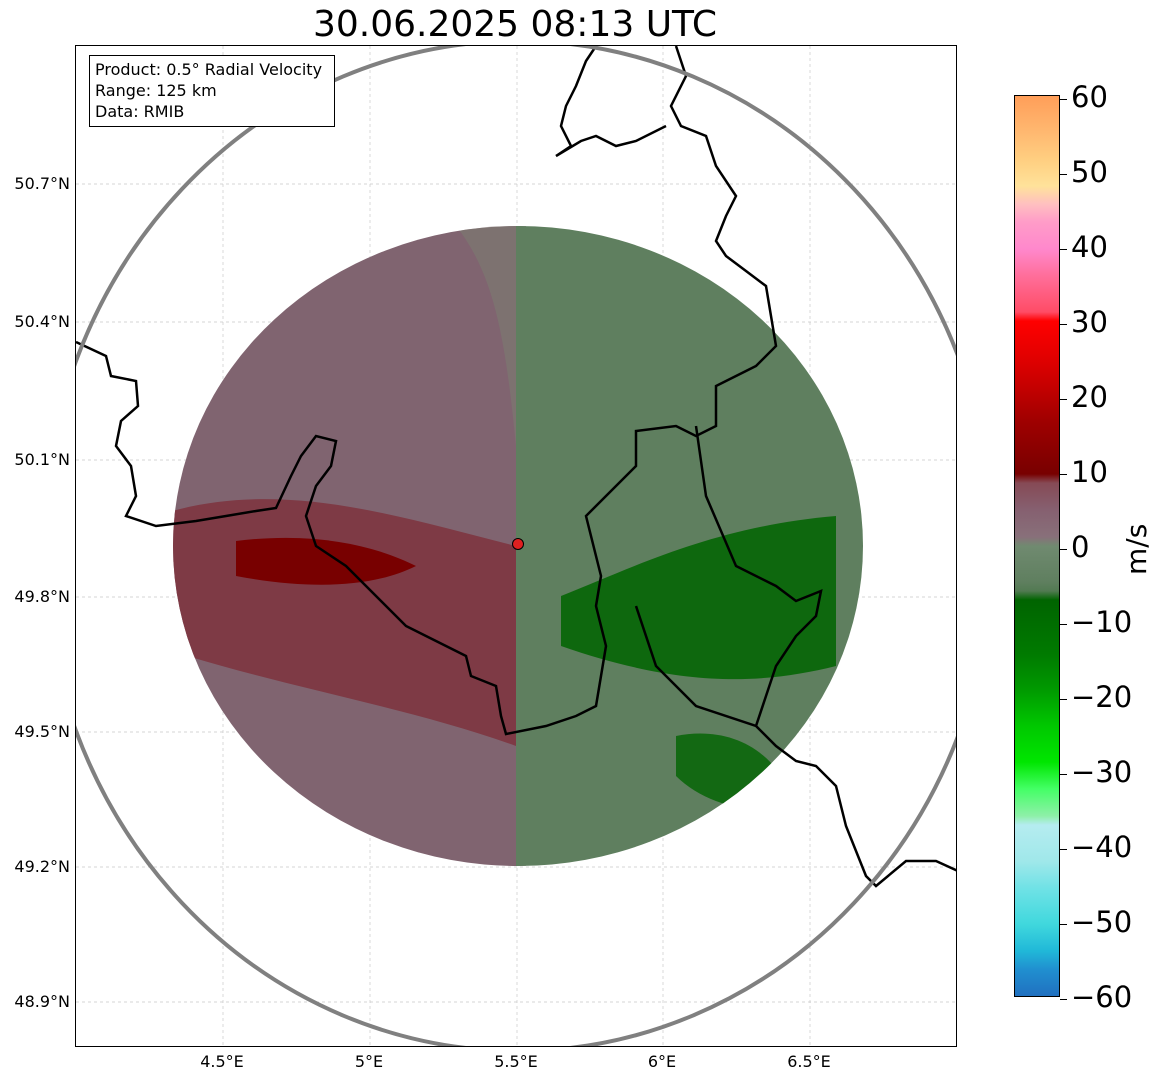  I want to click on lat-label: 49.2°N, so click(42, 866).